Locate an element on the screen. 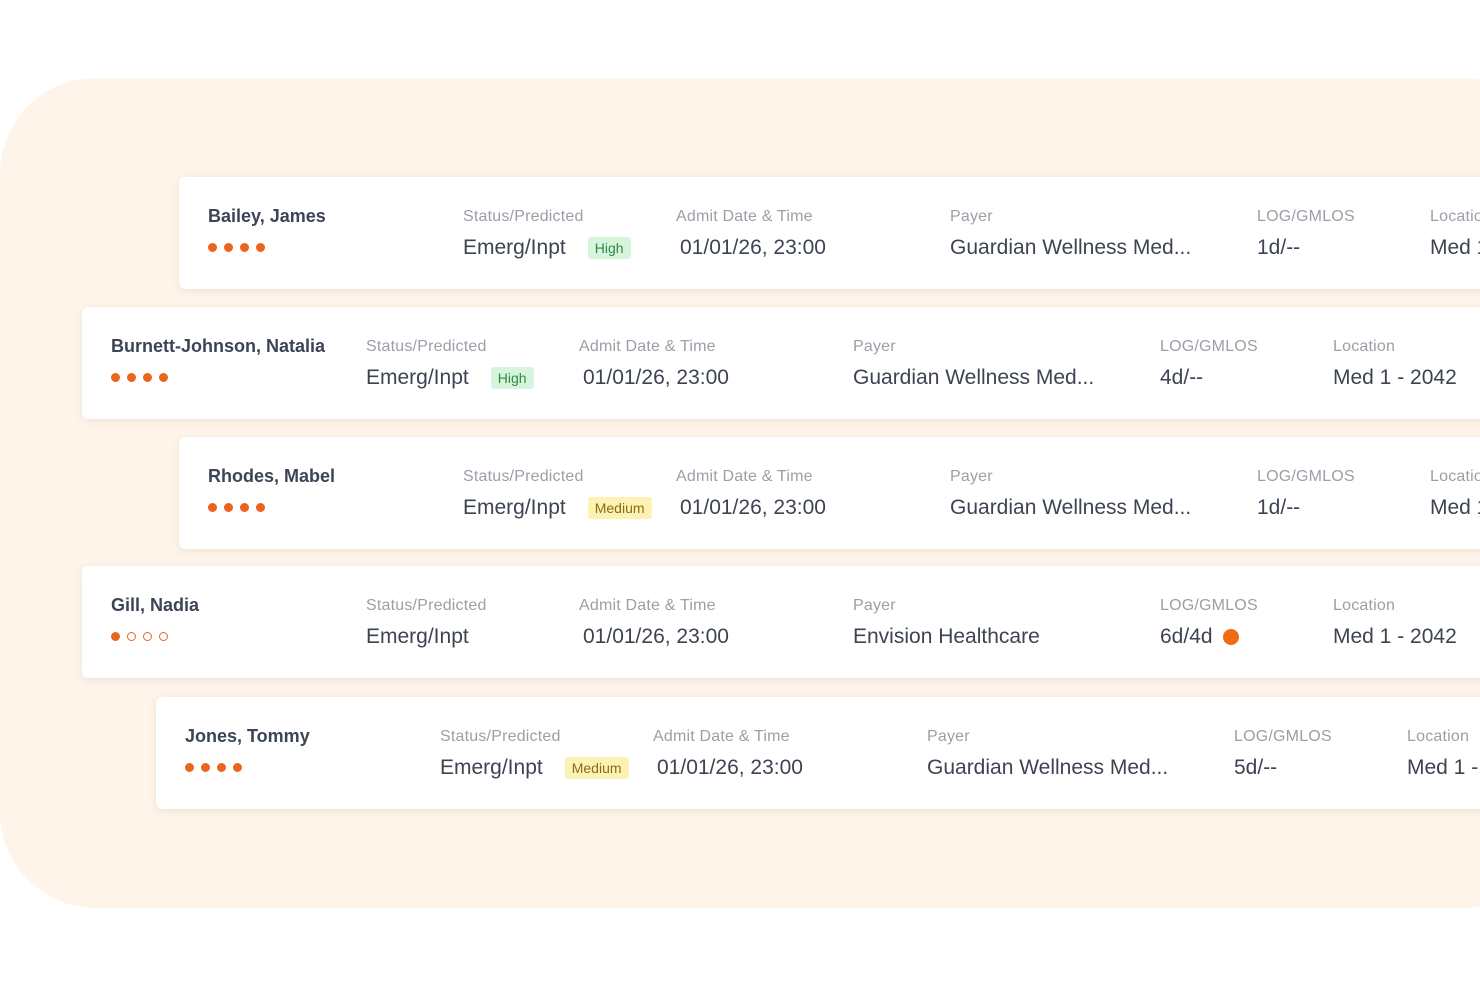  patient-name: Bailey, James is located at coordinates (267, 216).